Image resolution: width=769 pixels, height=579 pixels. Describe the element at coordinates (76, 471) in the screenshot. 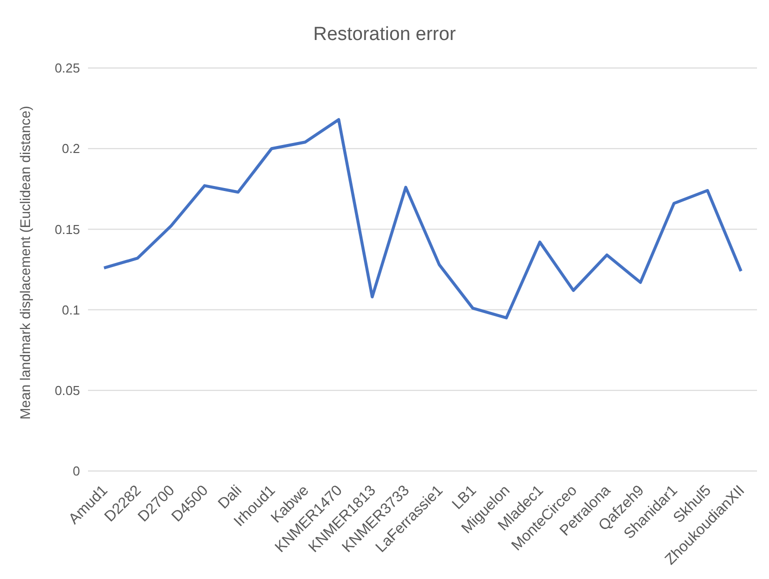

I see `y-tick-label: 0` at that location.